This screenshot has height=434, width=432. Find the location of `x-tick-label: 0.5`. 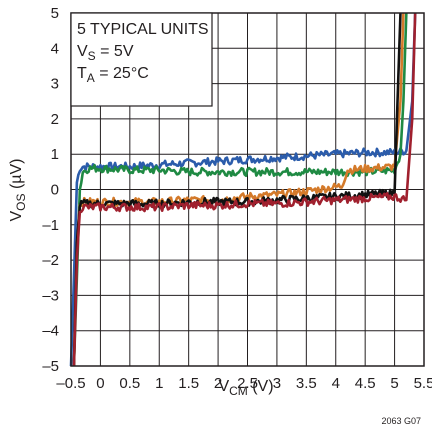

x-tick-label: 0.5 is located at coordinates (129, 383).